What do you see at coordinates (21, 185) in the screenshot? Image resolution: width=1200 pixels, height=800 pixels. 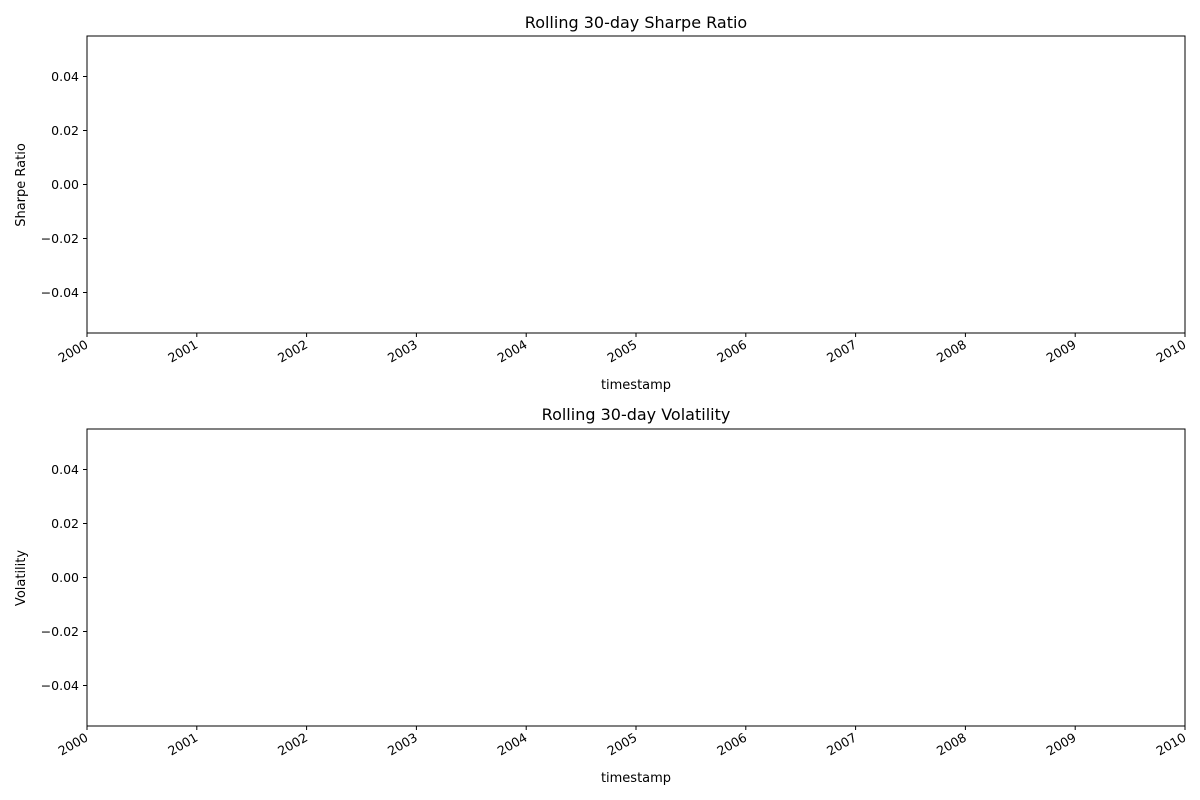 I see `y-axis-label: Sharpe Ratio` at bounding box center [21, 185].